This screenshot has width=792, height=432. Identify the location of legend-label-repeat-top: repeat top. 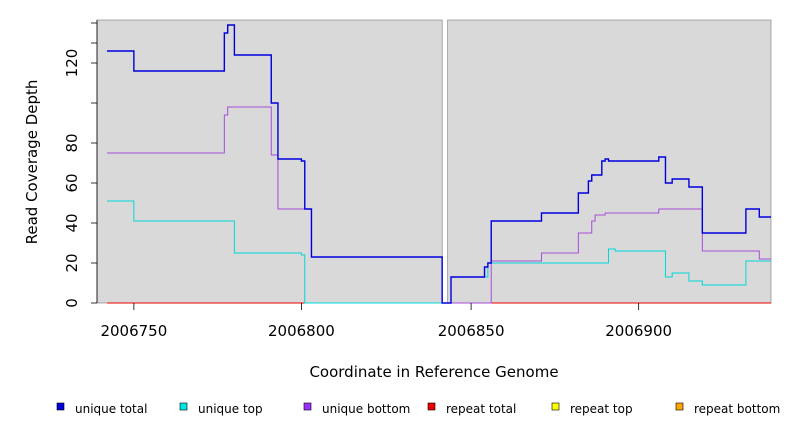
(601, 409).